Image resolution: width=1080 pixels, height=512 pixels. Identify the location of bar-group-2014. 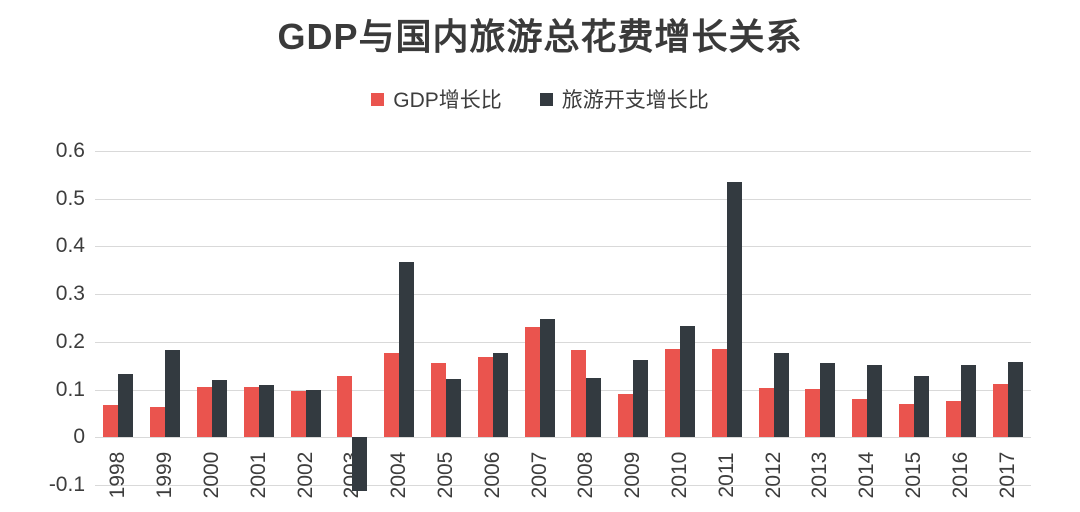
(867, 318).